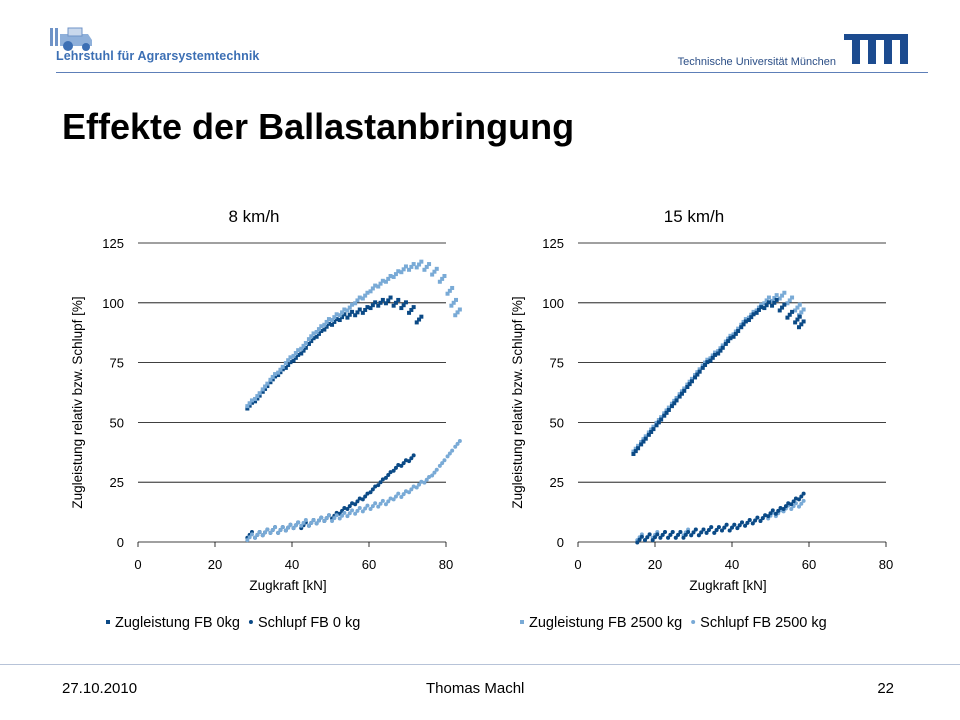  I want to click on chair-logo, so click(164, 49).